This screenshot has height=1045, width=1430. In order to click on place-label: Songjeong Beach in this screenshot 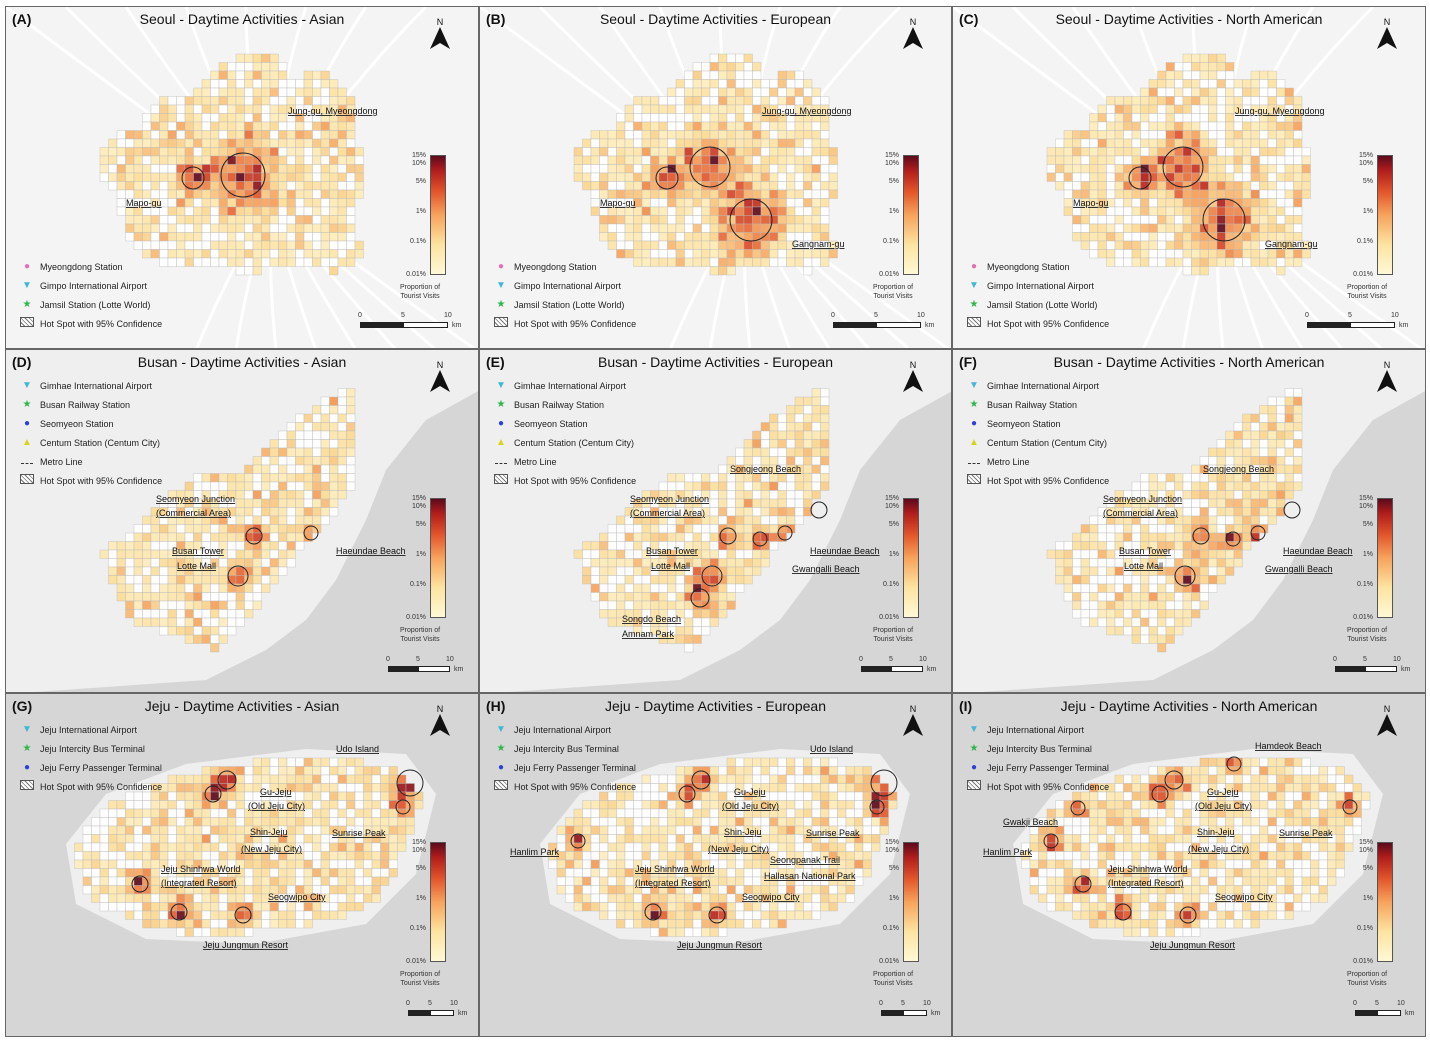, I will do `click(766, 469)`.